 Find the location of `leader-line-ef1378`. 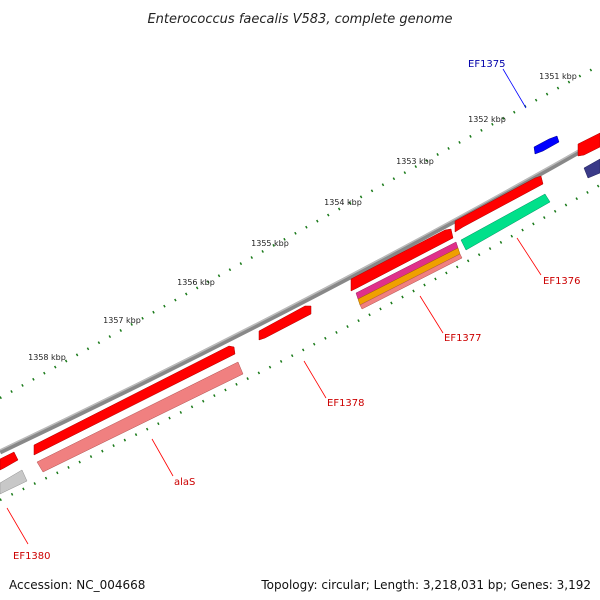

leader-line-ef1378 is located at coordinates (315, 379).